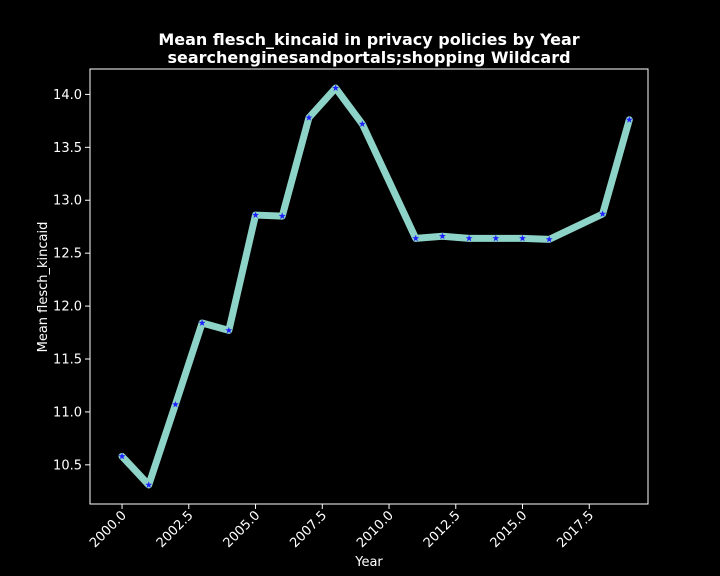 The height and width of the screenshot is (576, 720). What do you see at coordinates (67, 412) in the screenshot?
I see `y-tick-label: 11.0` at bounding box center [67, 412].